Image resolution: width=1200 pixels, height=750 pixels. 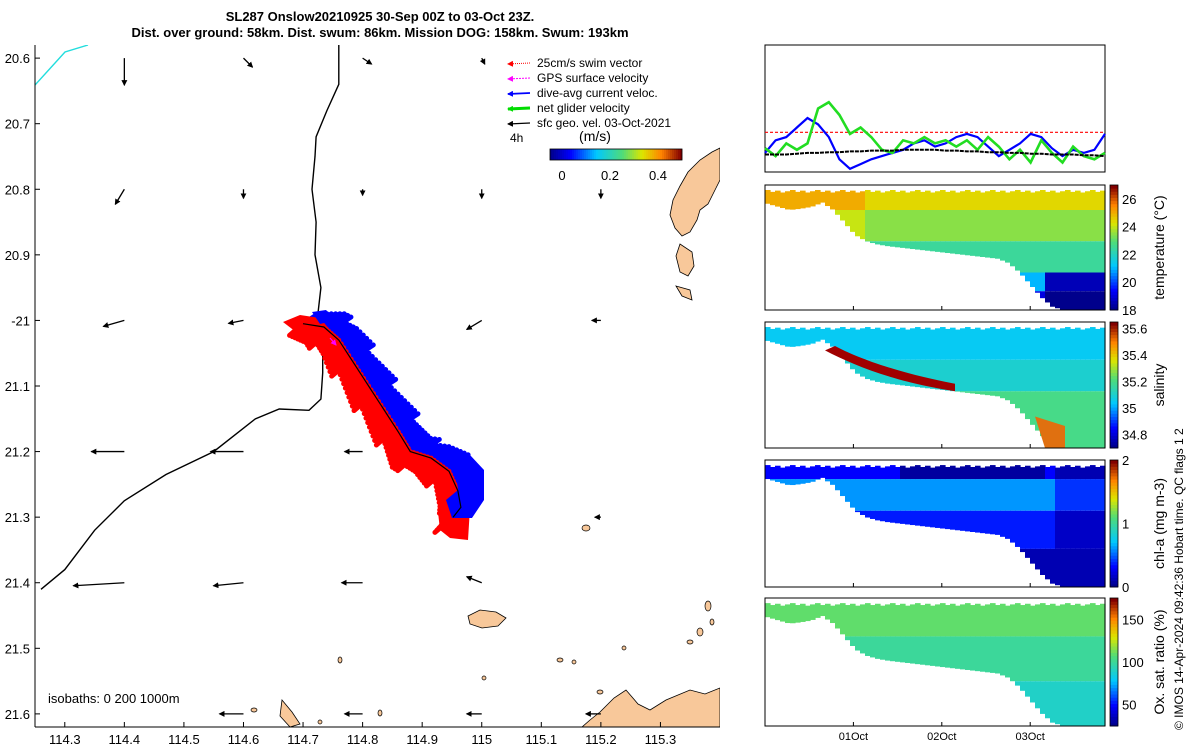 What do you see at coordinates (17, 58) in the screenshot?
I see `map-y-tick-label: 20.6` at bounding box center [17, 58].